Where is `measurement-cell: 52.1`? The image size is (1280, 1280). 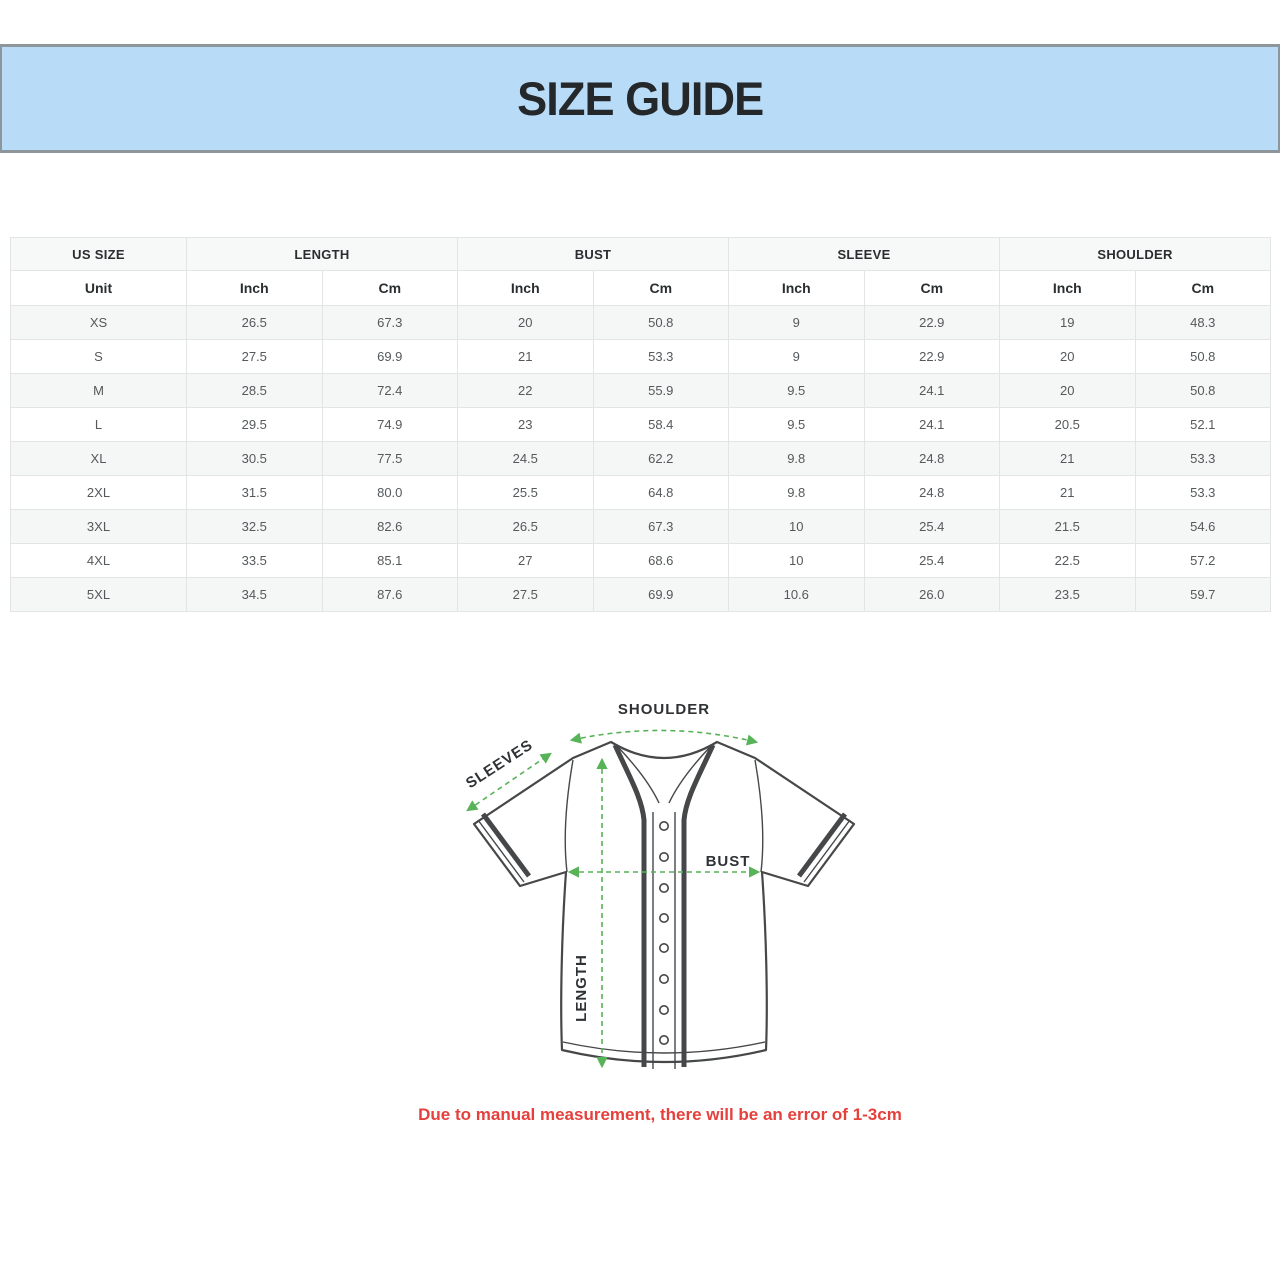
measurement-cell: 52.1 is located at coordinates (1203, 424).